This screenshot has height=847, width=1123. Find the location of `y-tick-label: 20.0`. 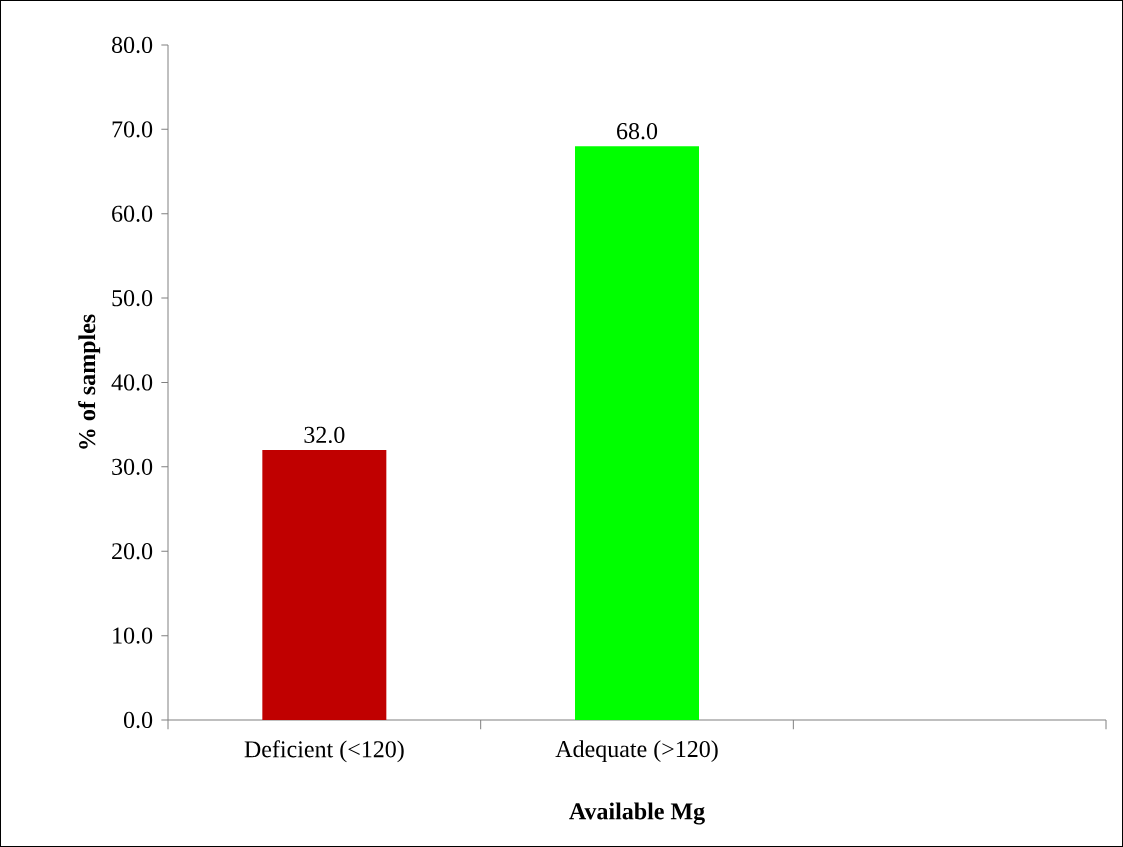

y-tick-label: 20.0 is located at coordinates (132, 551).